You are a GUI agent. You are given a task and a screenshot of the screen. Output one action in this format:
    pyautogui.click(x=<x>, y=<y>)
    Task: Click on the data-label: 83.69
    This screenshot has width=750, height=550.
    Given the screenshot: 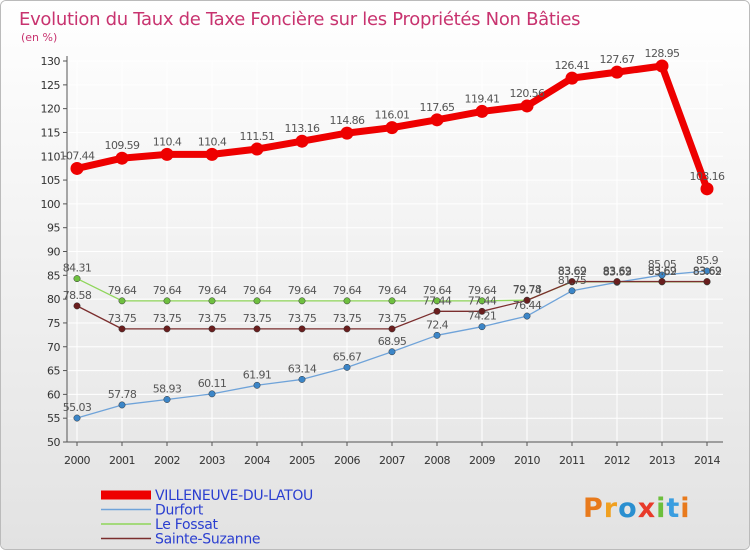 What is the action you would take?
    pyautogui.click(x=662, y=271)
    